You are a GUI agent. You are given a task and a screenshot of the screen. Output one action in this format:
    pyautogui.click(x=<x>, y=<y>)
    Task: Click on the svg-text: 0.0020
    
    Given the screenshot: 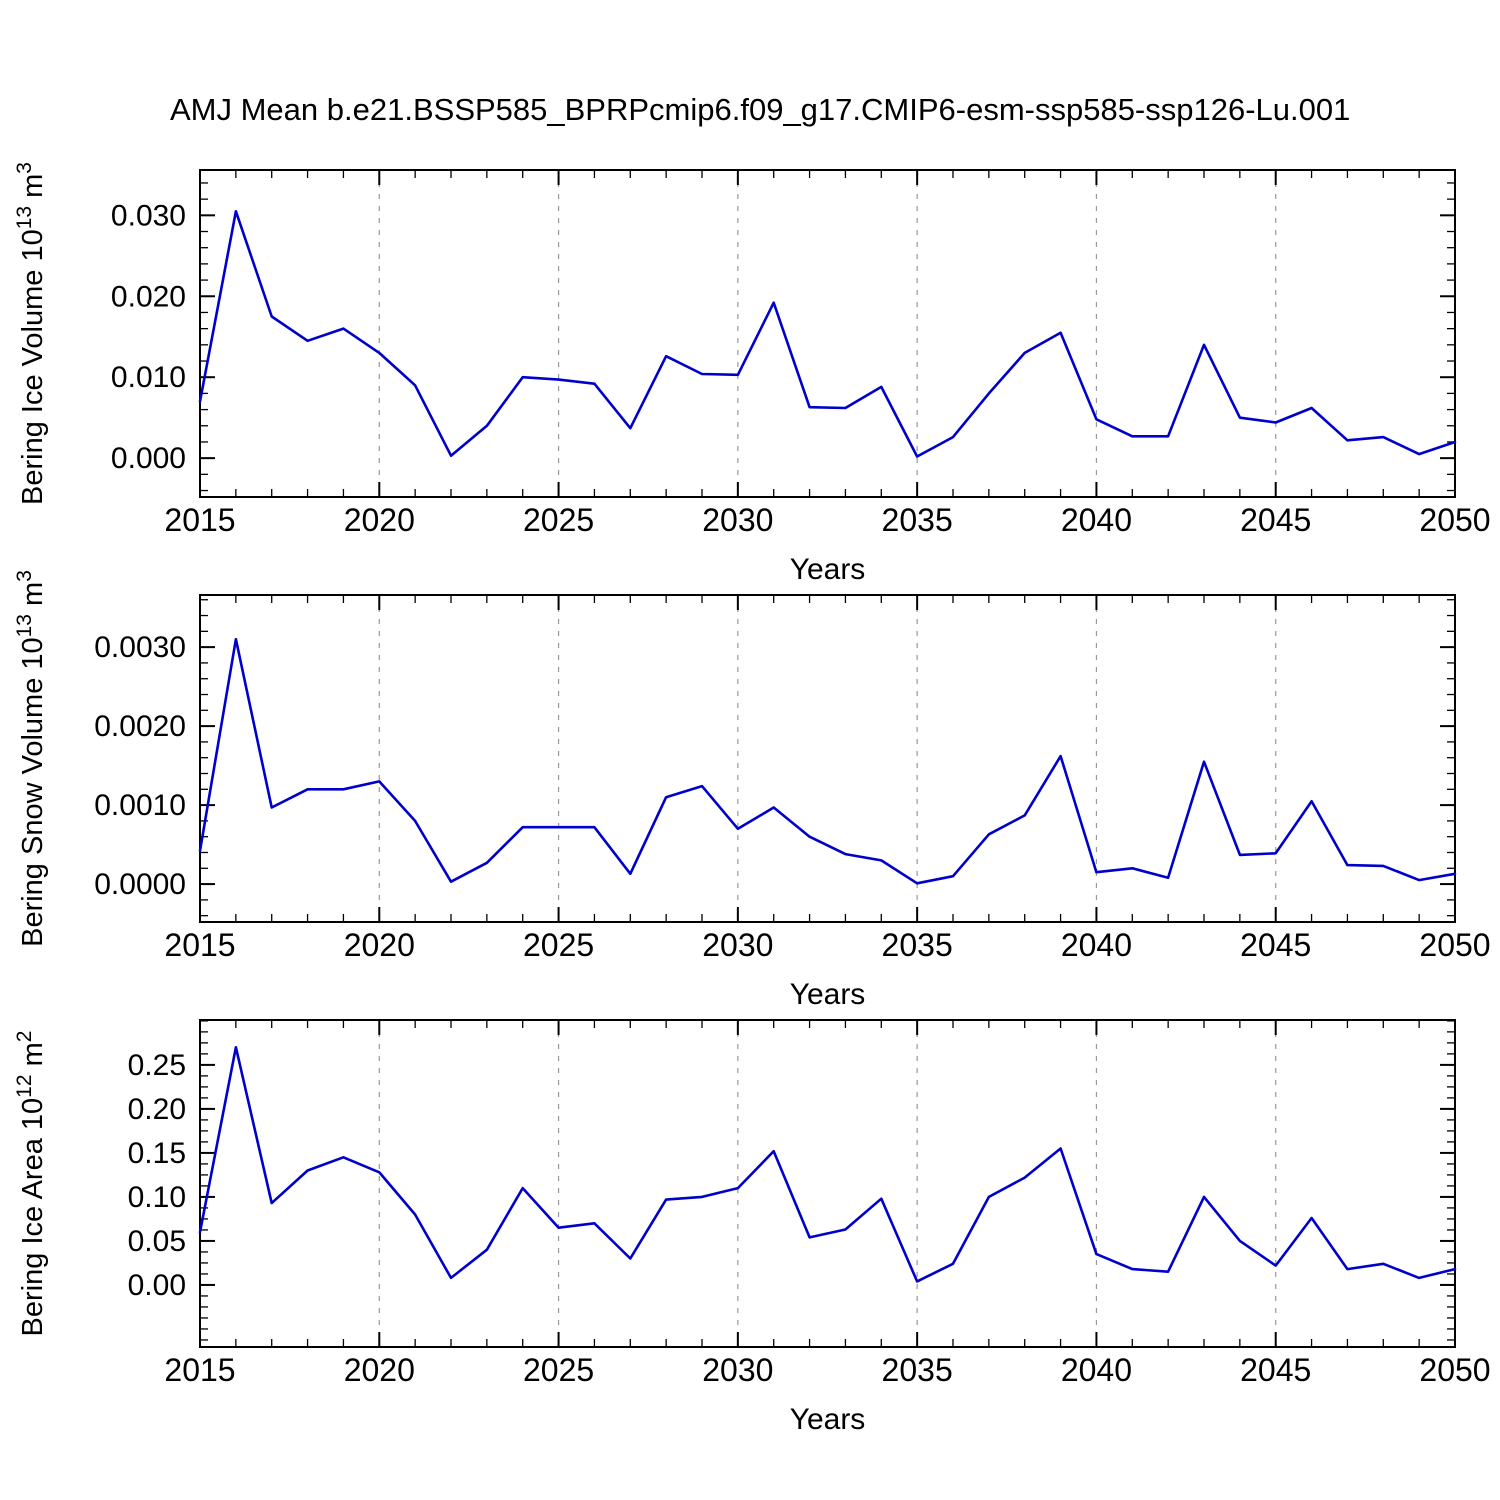 What is the action you would take?
    pyautogui.click(x=140, y=726)
    